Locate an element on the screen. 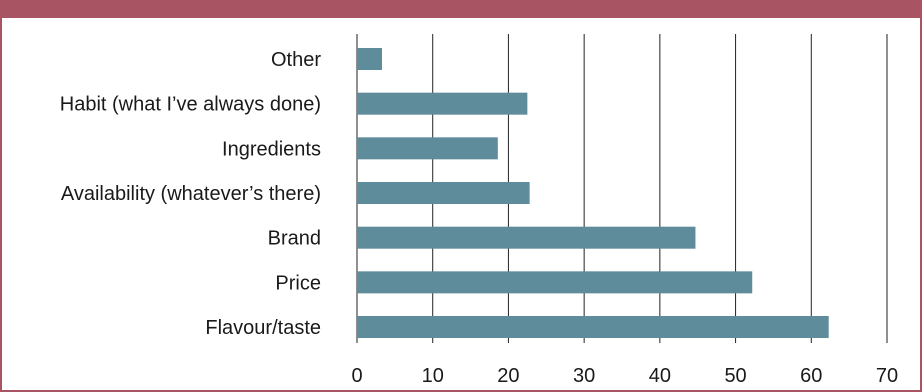 Image resolution: width=922 pixels, height=392 pixels. x-tick-label: 20 is located at coordinates (508, 376).